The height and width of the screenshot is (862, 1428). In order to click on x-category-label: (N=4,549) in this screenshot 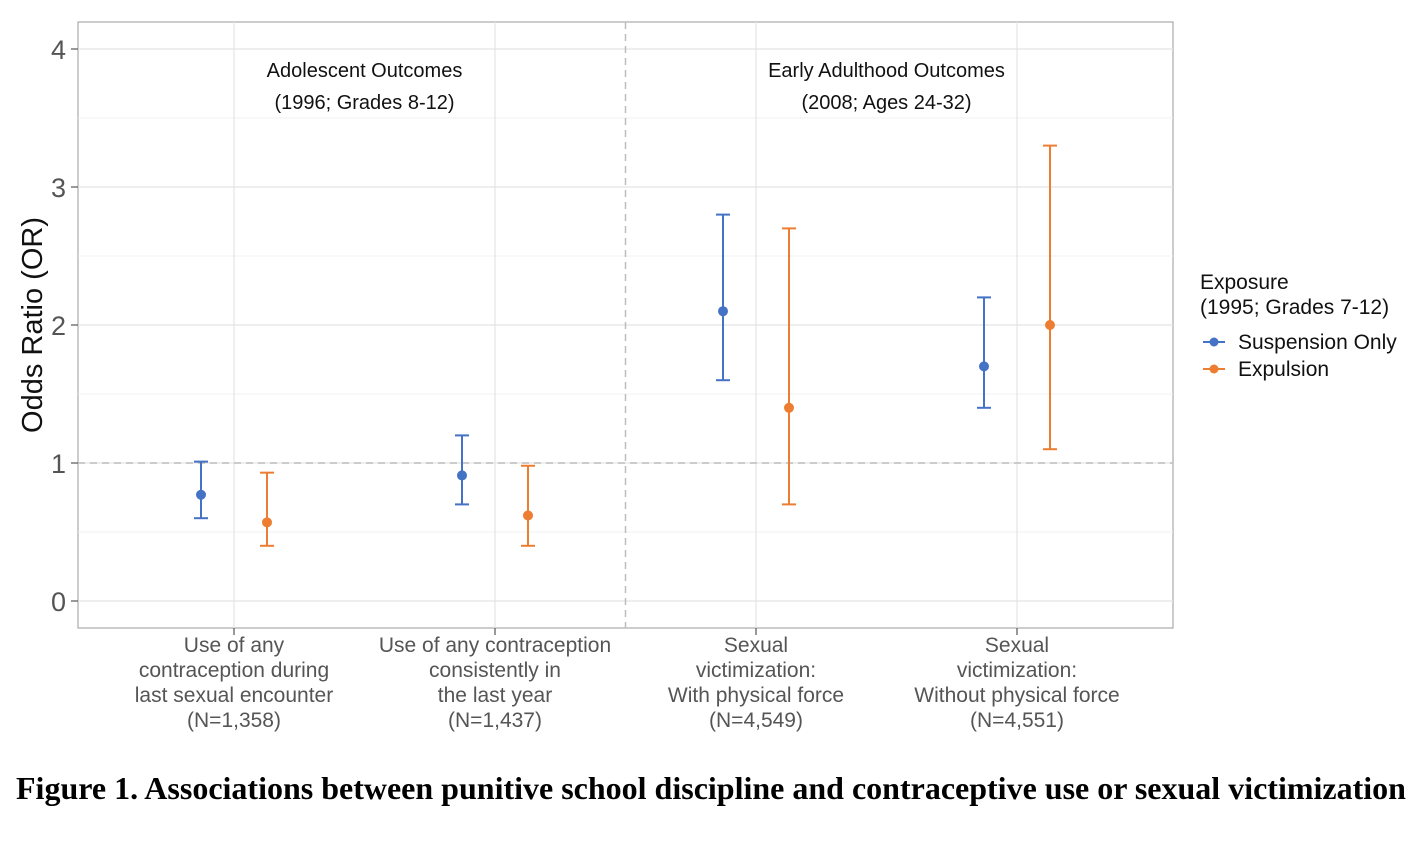, I will do `click(756, 720)`.